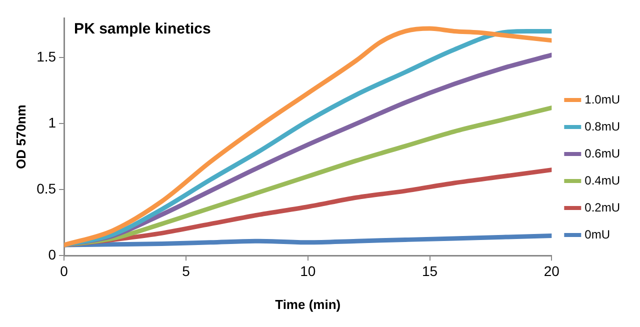 The image size is (640, 327). I want to click on x-tick-label: 10, so click(308, 270).